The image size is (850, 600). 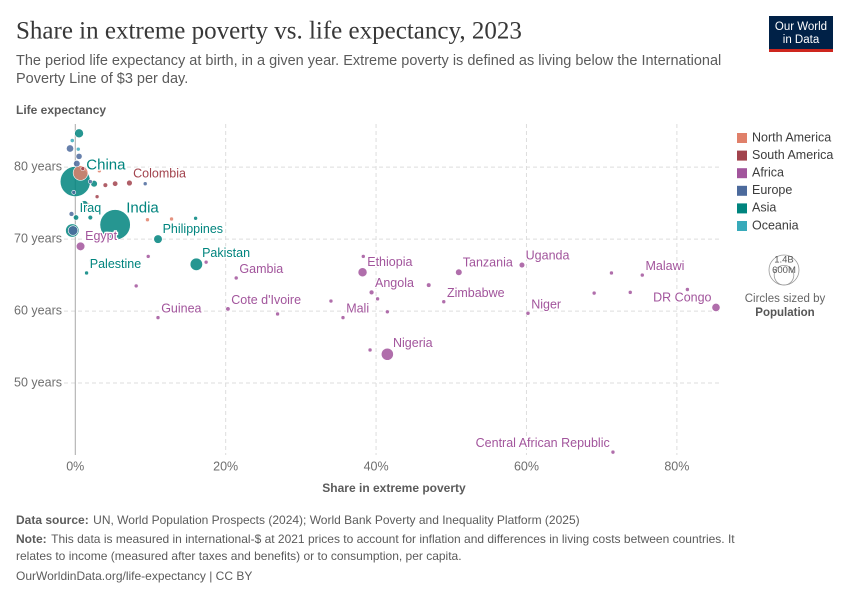 What do you see at coordinates (792, 155) in the screenshot?
I see `legend-label: South America` at bounding box center [792, 155].